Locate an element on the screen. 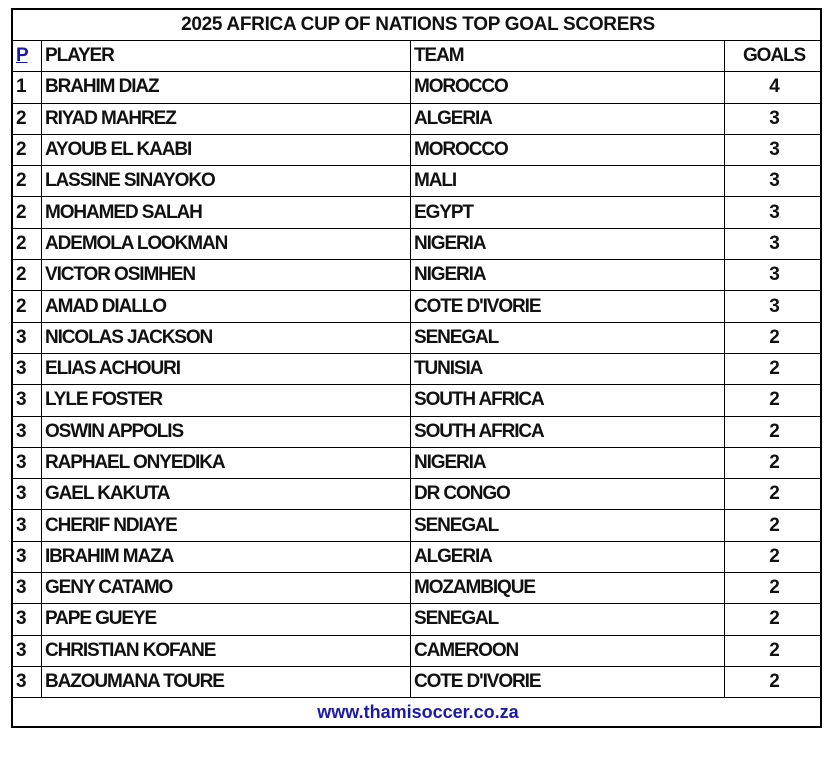 This screenshot has width=832, height=757. table-row: 3 IBRAHIM MAZA ALGERIA 2 is located at coordinates (416, 557).